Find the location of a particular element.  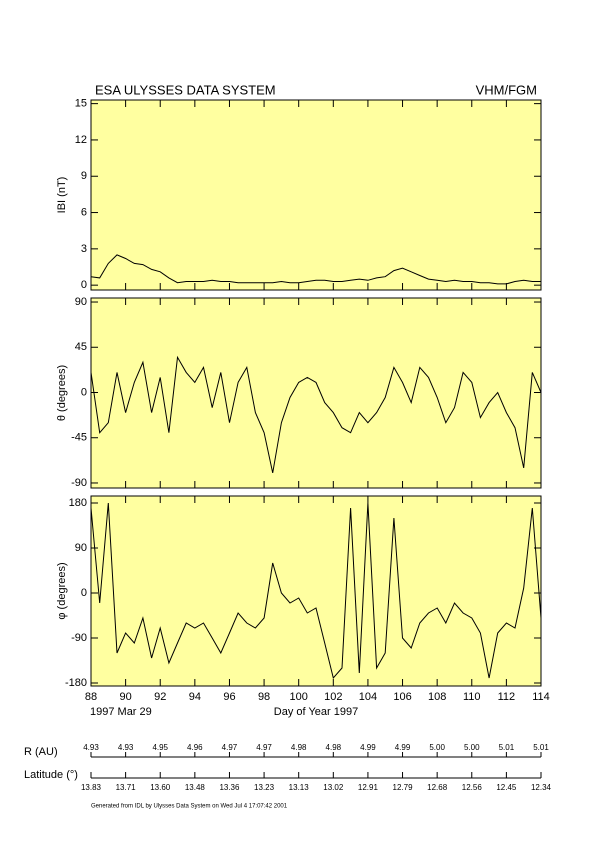

latitude-value: 13.13 is located at coordinates (299, 787).